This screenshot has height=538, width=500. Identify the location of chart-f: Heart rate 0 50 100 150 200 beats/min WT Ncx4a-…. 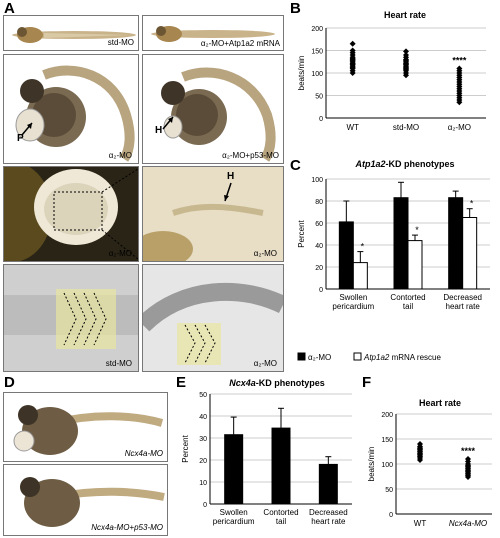
(430, 456).